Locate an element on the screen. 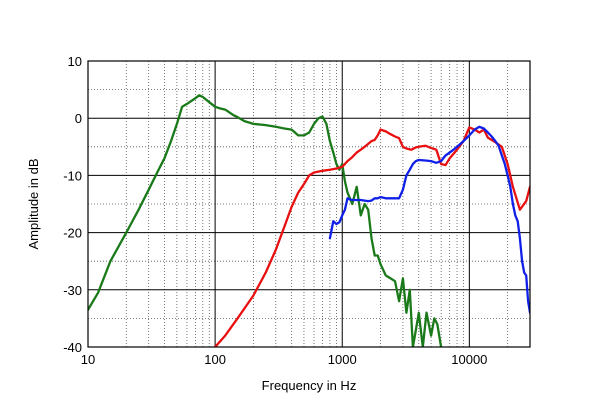  x-tick-label: 10 is located at coordinates (88, 359).